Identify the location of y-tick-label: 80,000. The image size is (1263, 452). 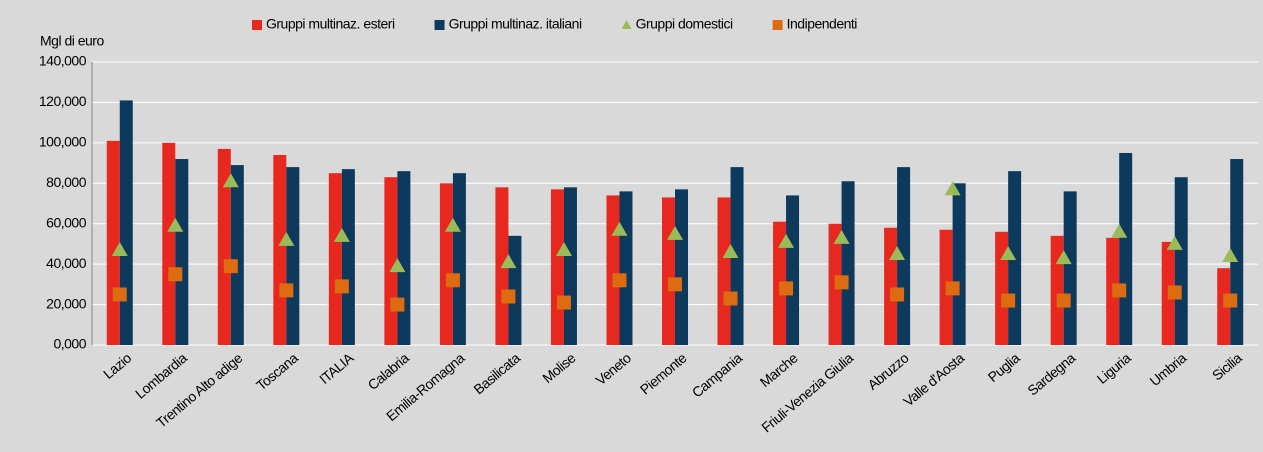
(66, 182).